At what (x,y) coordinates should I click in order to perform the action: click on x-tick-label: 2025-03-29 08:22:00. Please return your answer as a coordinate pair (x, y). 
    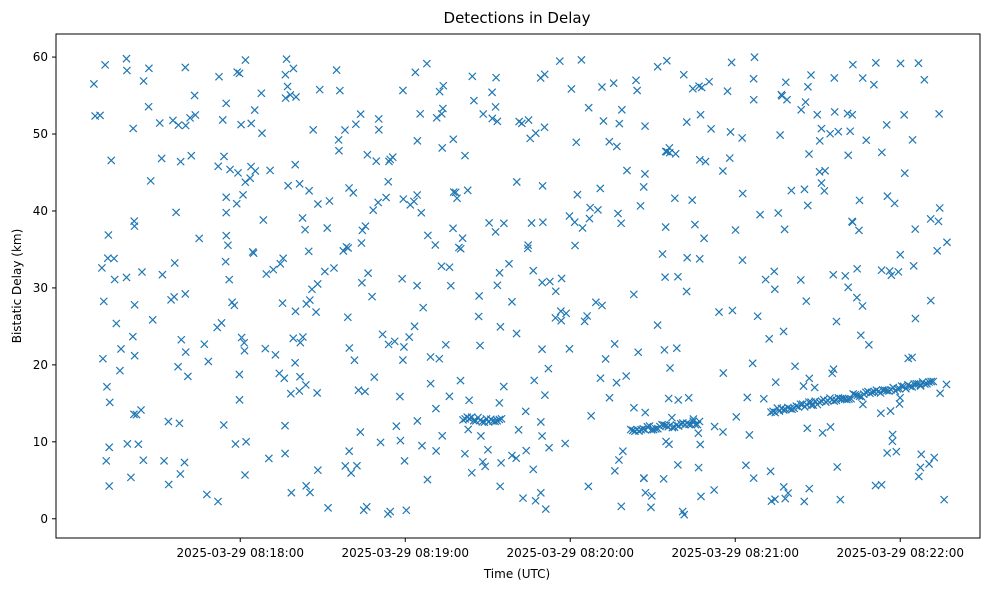
    Looking at the image, I should click on (900, 553).